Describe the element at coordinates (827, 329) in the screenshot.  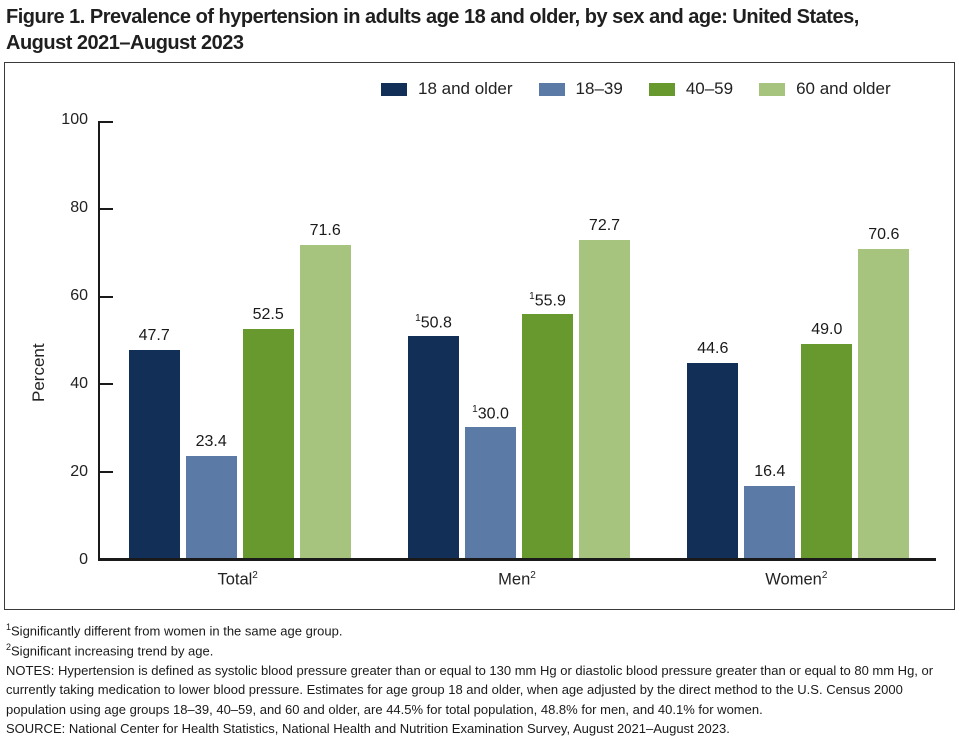
I see `bar-value-label: 49.0` at that location.